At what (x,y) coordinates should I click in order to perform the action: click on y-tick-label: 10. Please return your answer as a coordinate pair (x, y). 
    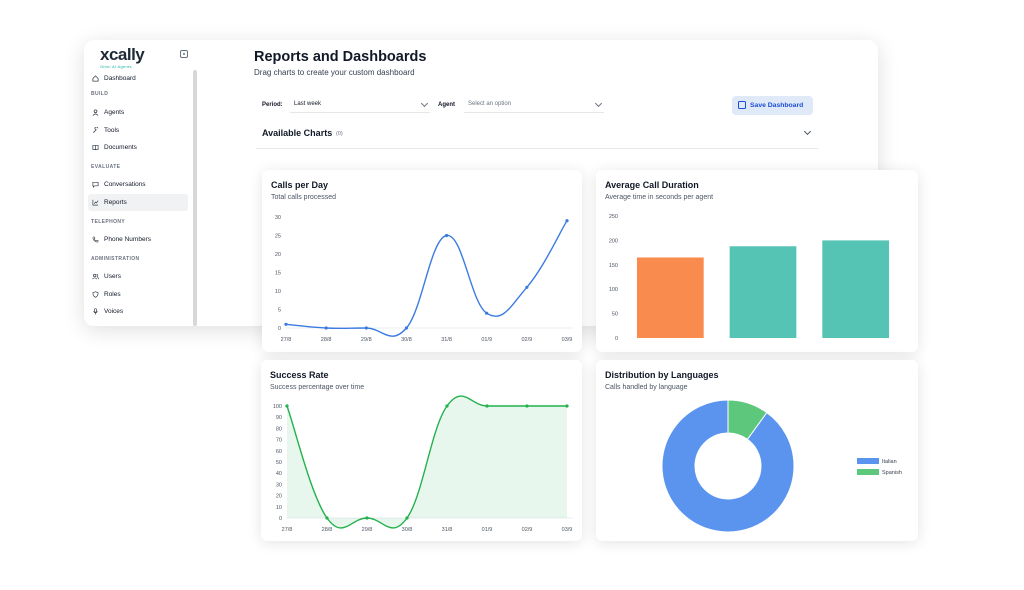
    Looking at the image, I should click on (279, 508).